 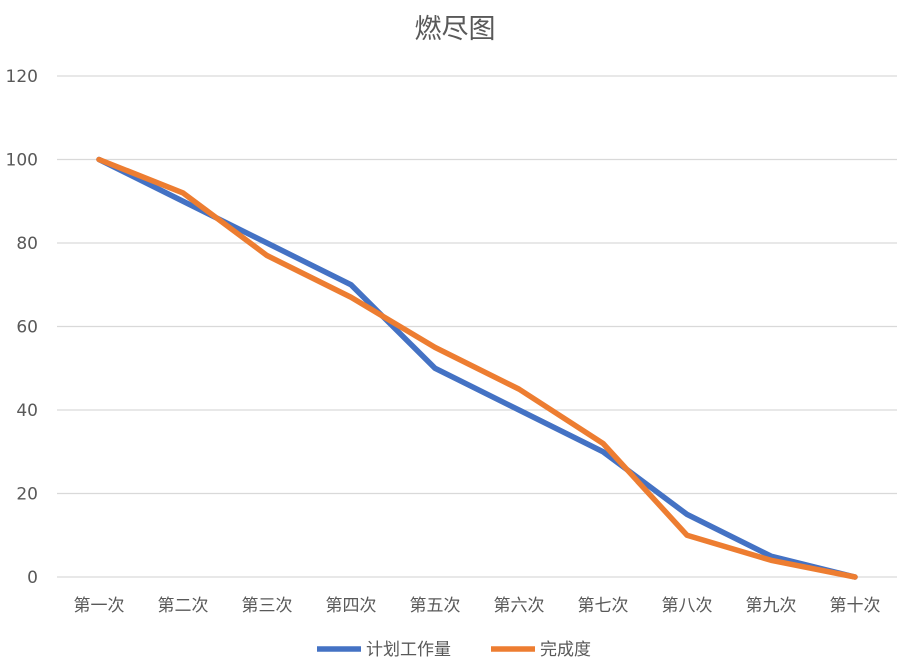 I want to click on legend-label: 完成度, so click(x=565, y=650).